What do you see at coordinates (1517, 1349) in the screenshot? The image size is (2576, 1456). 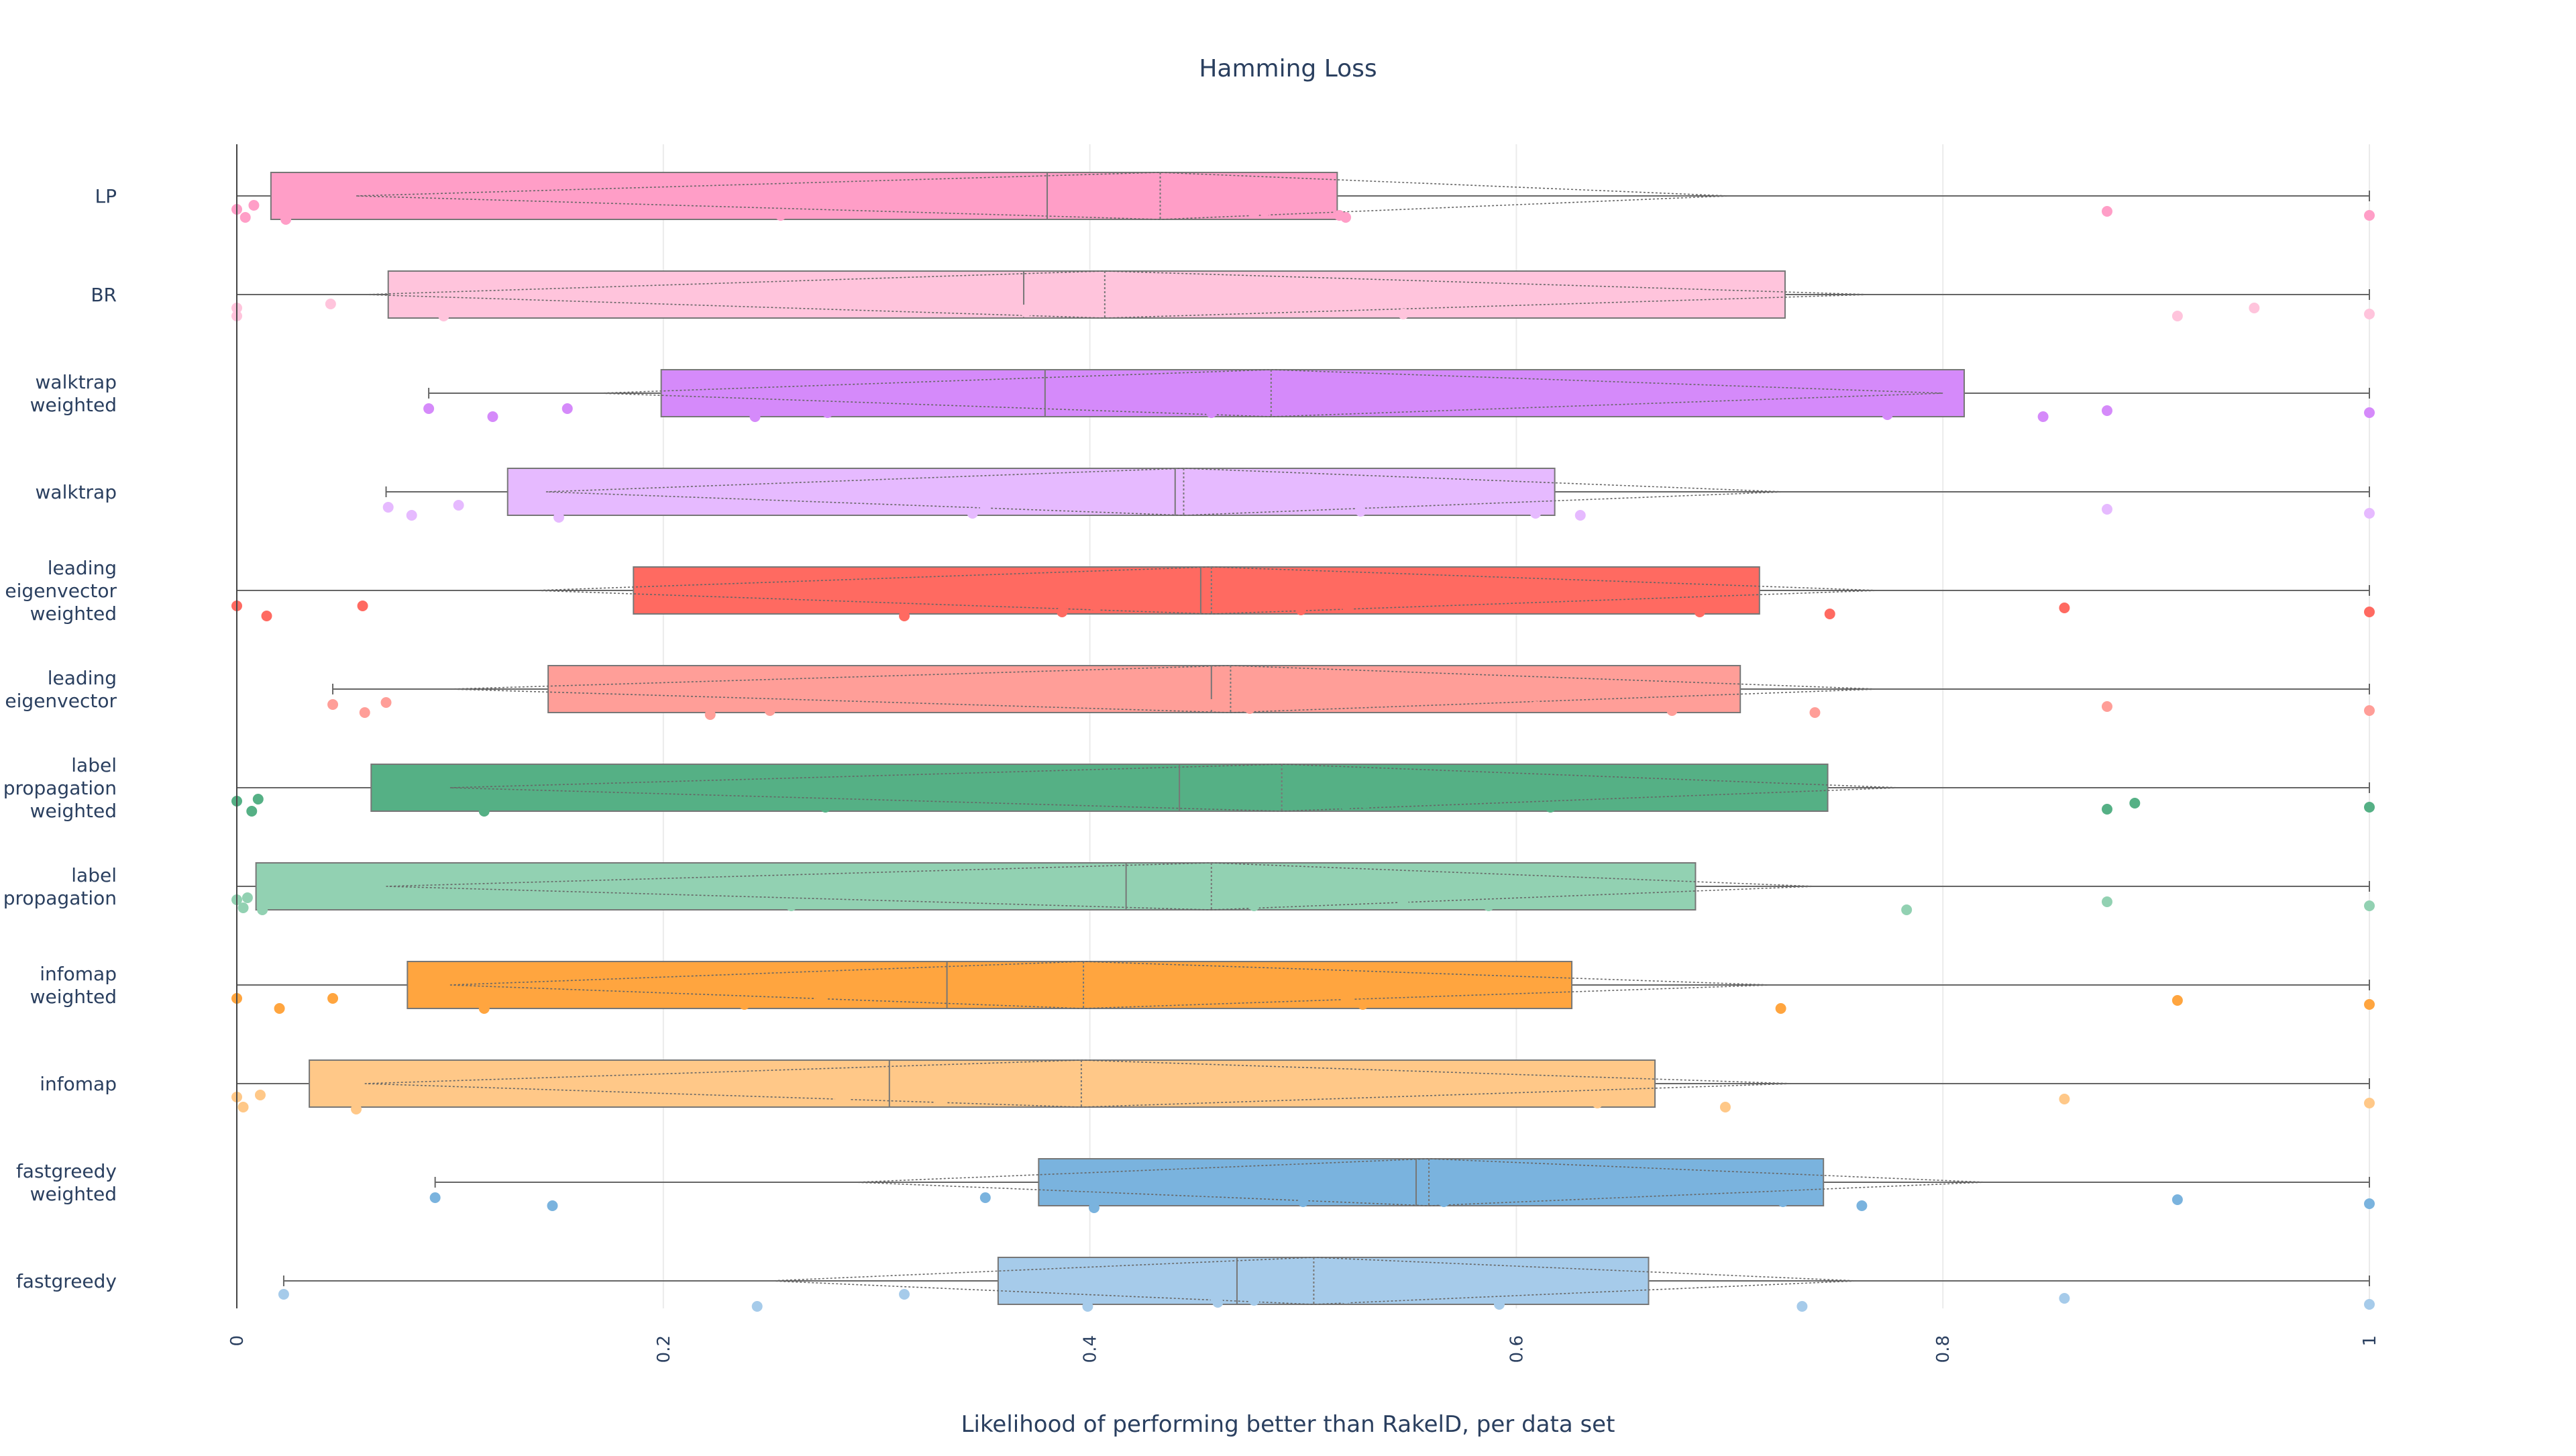 I see `x-tick-label: 0.6` at bounding box center [1517, 1349].